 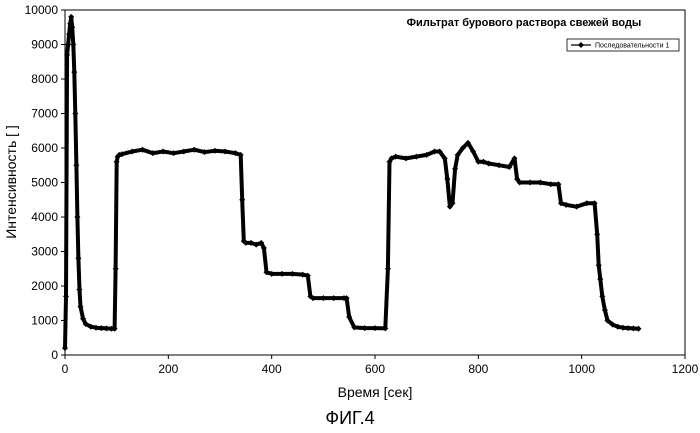 What do you see at coordinates (44, 286) in the screenshot?
I see `y-tick-label: 2000` at bounding box center [44, 286].